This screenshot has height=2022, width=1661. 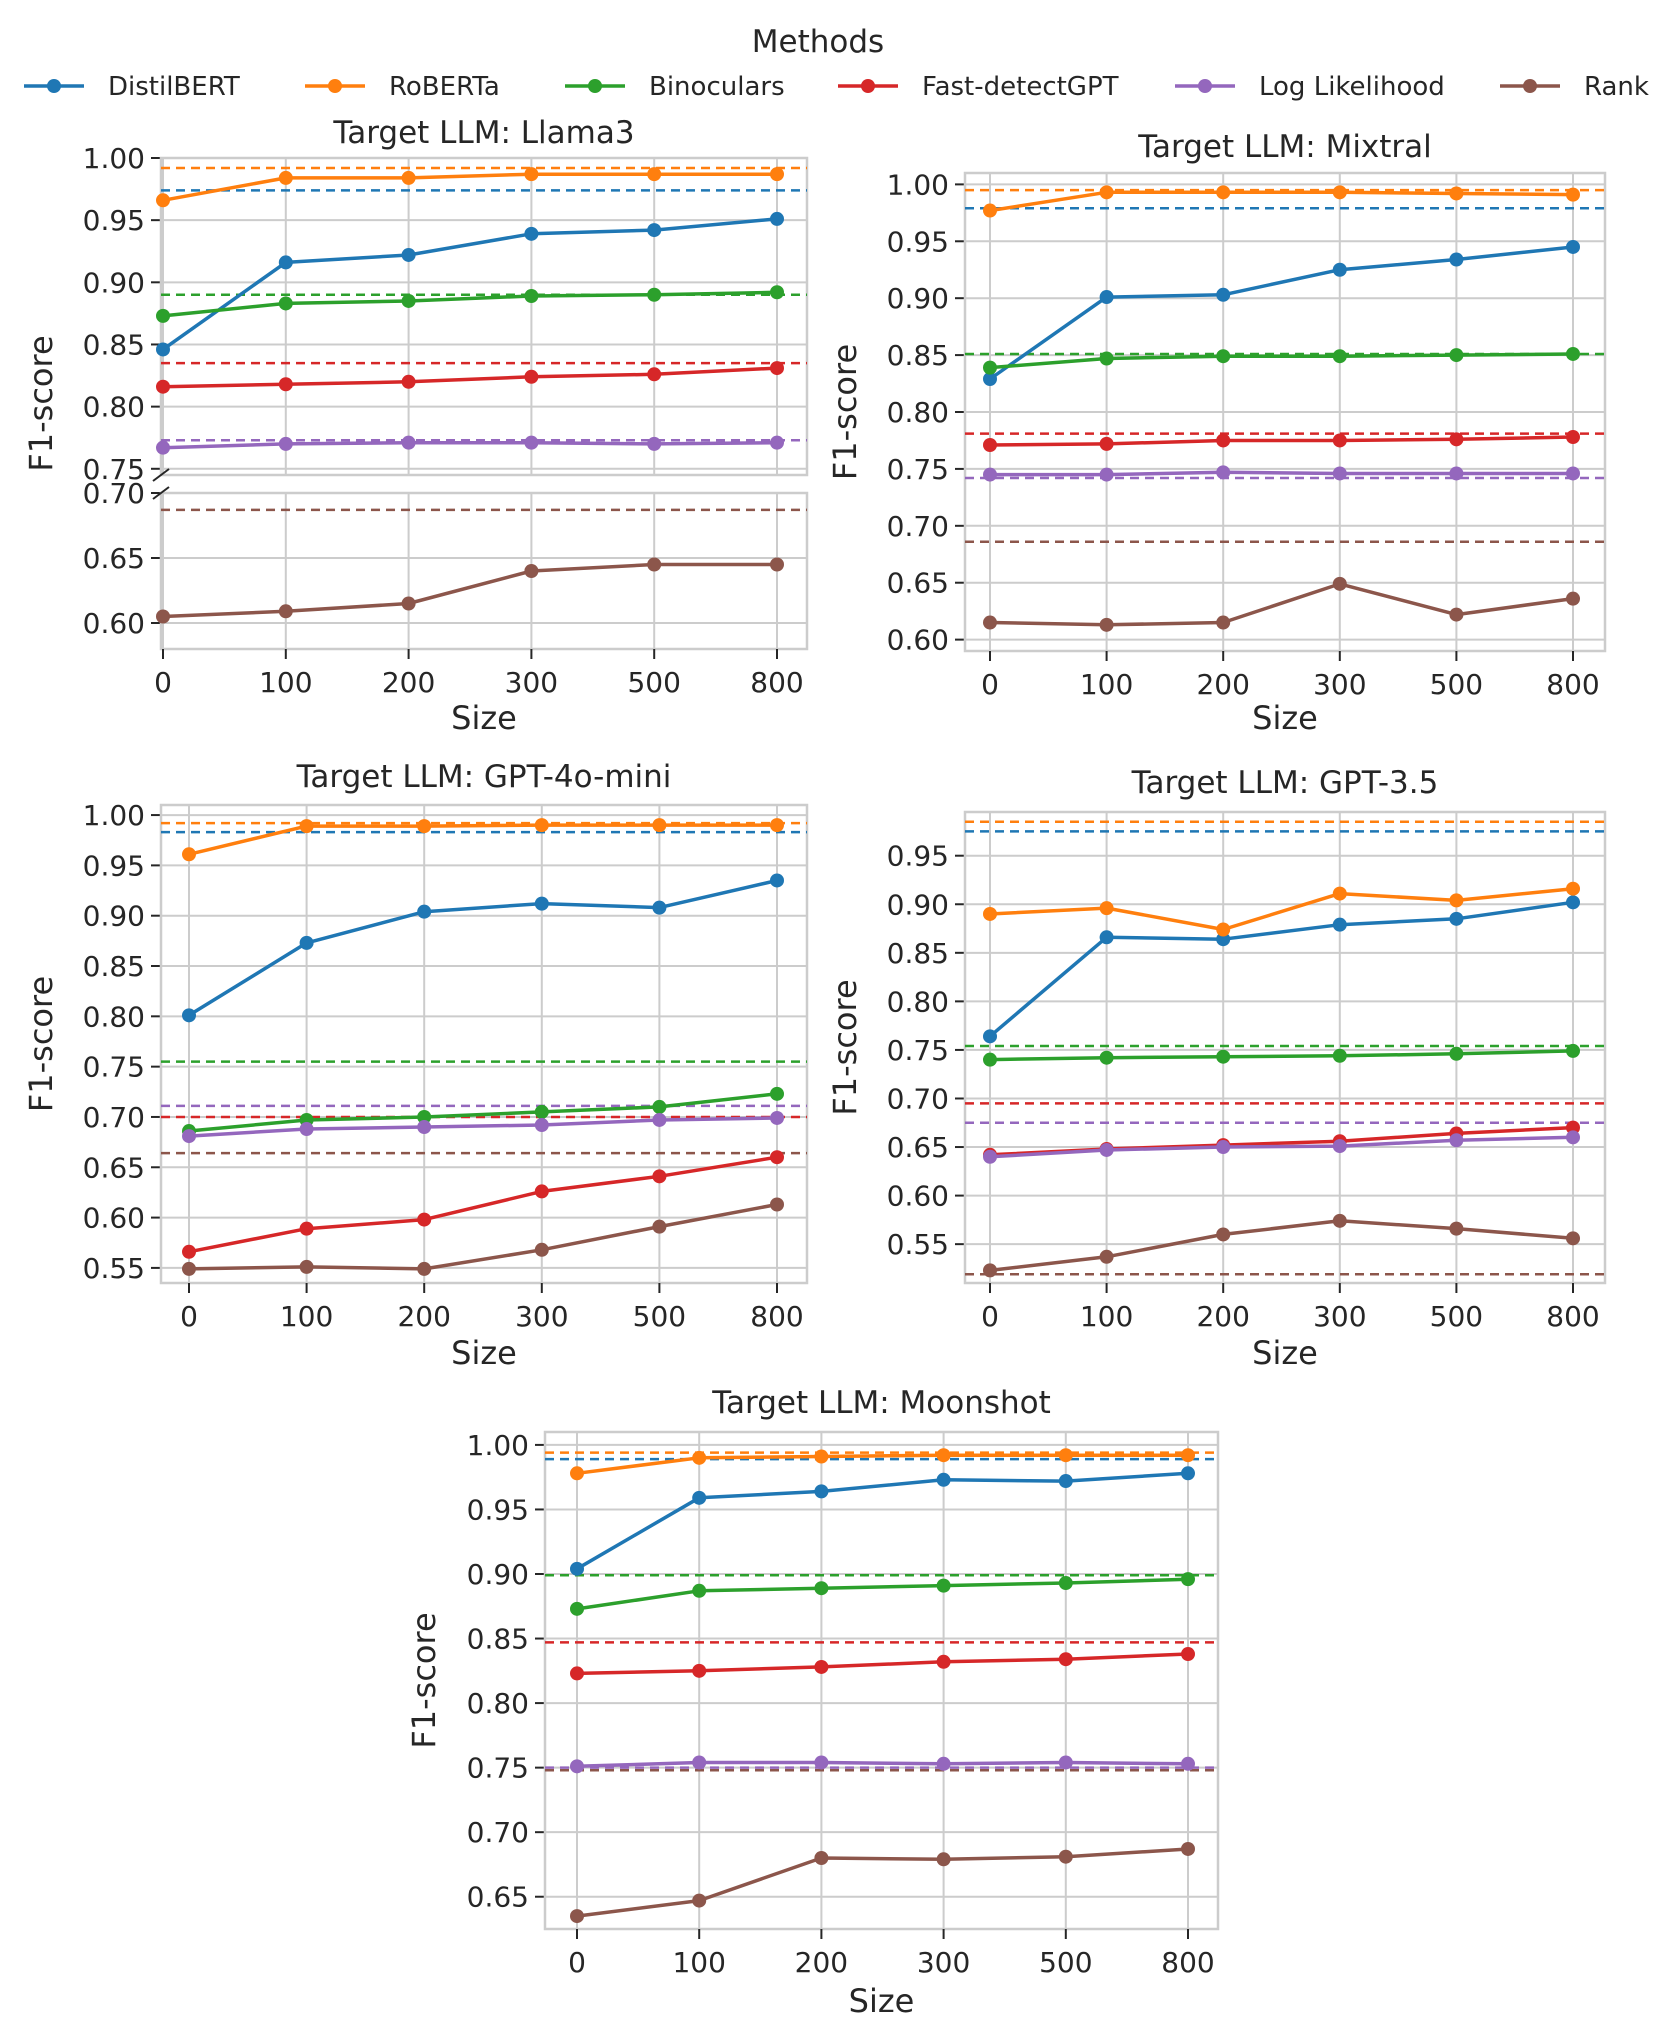 What do you see at coordinates (918, 1147) in the screenshot?
I see `y-tick-label: 0.65` at bounding box center [918, 1147].